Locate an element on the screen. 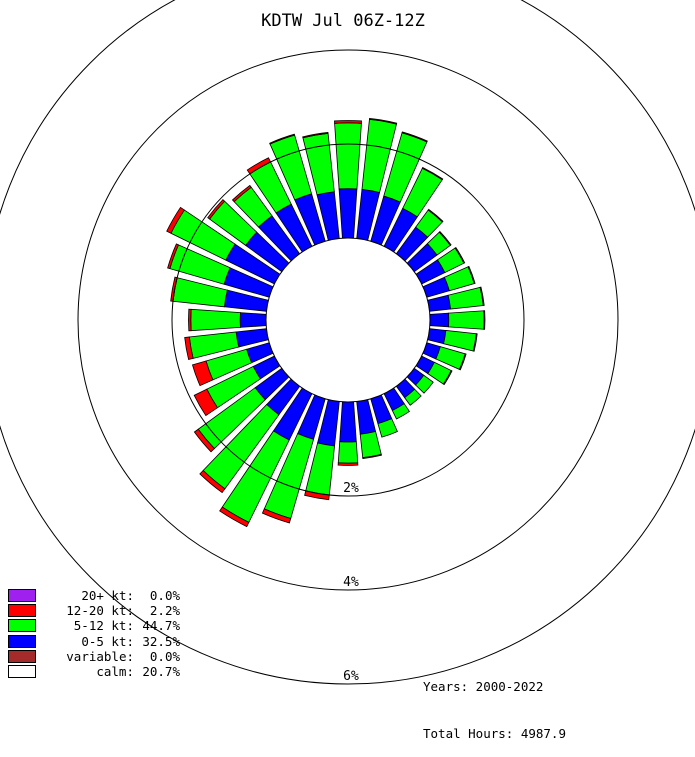 The height and width of the screenshot is (757, 695). sector-60-12-20kt is located at coordinates (460, 255).